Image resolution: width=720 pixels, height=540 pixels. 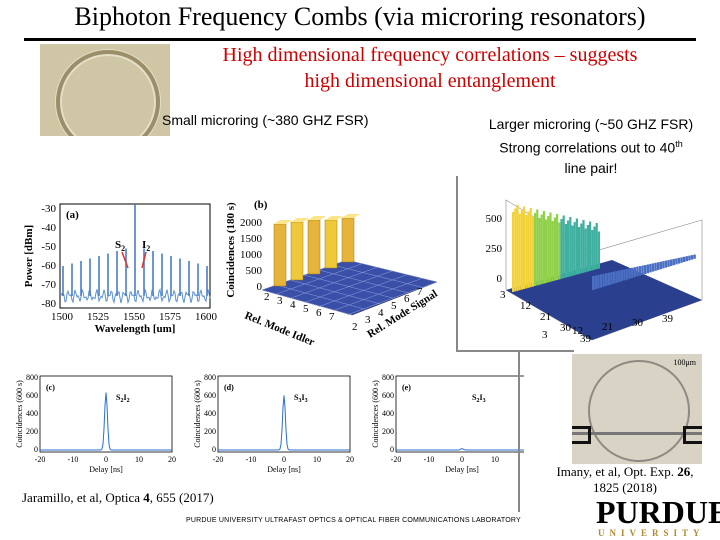 I want to click on panel-a-s-arrow, so click(x=125, y=260).